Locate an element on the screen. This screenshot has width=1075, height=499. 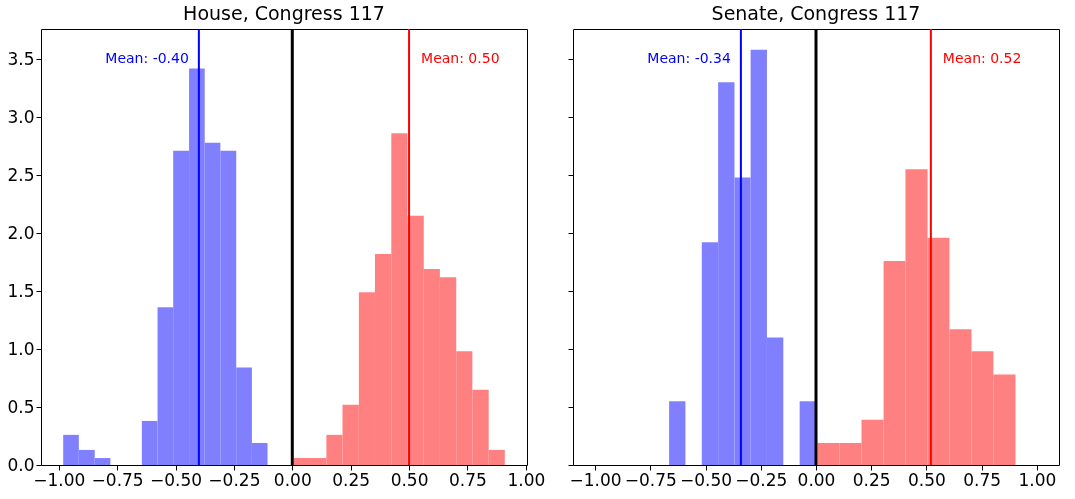
y-tick-label: 1.5 is located at coordinates (21, 290).